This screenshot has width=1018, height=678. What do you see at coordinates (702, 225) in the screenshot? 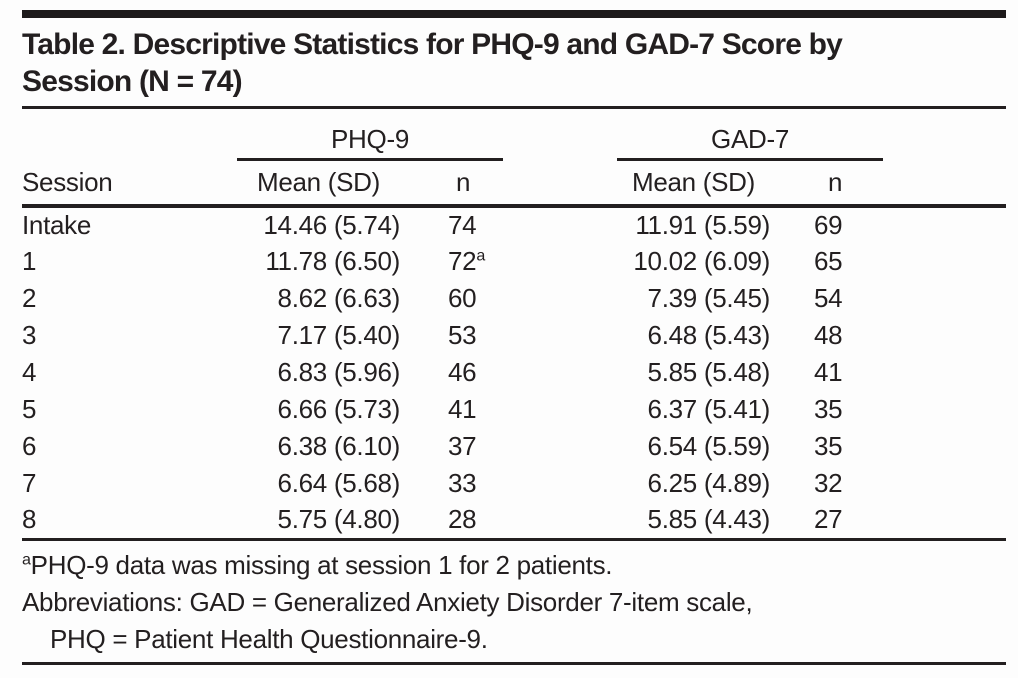
I see `gad-mean-cell: 11.91 (5.59)` at bounding box center [702, 225].